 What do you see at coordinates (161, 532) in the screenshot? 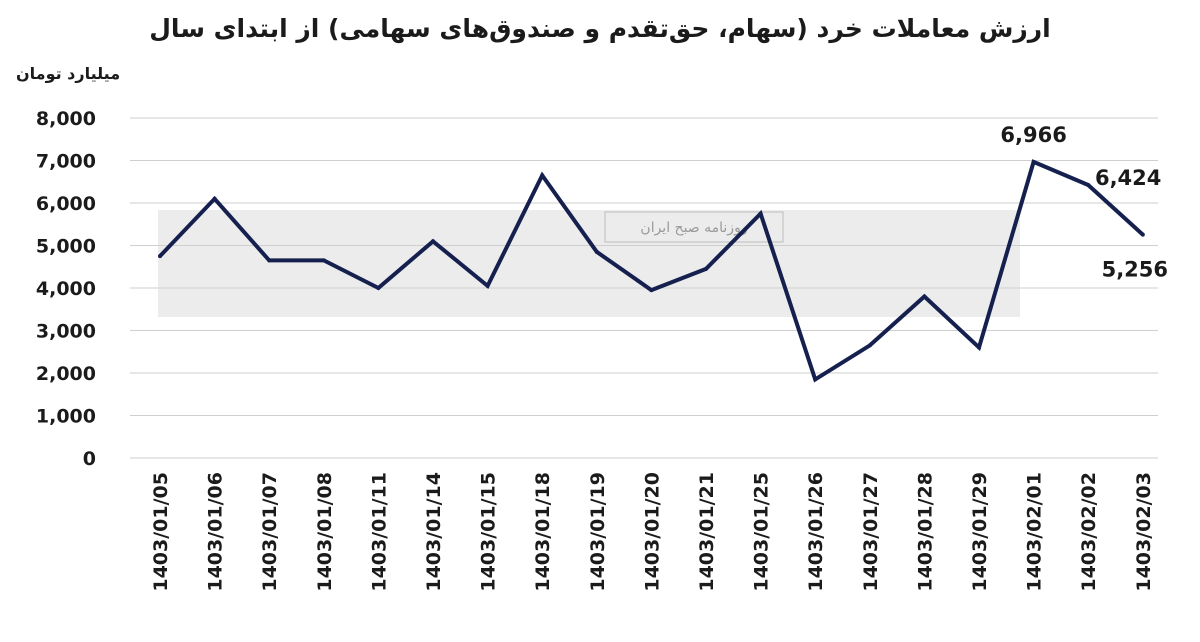
I see `x-tick-label: 1403/01/05` at bounding box center [161, 532].